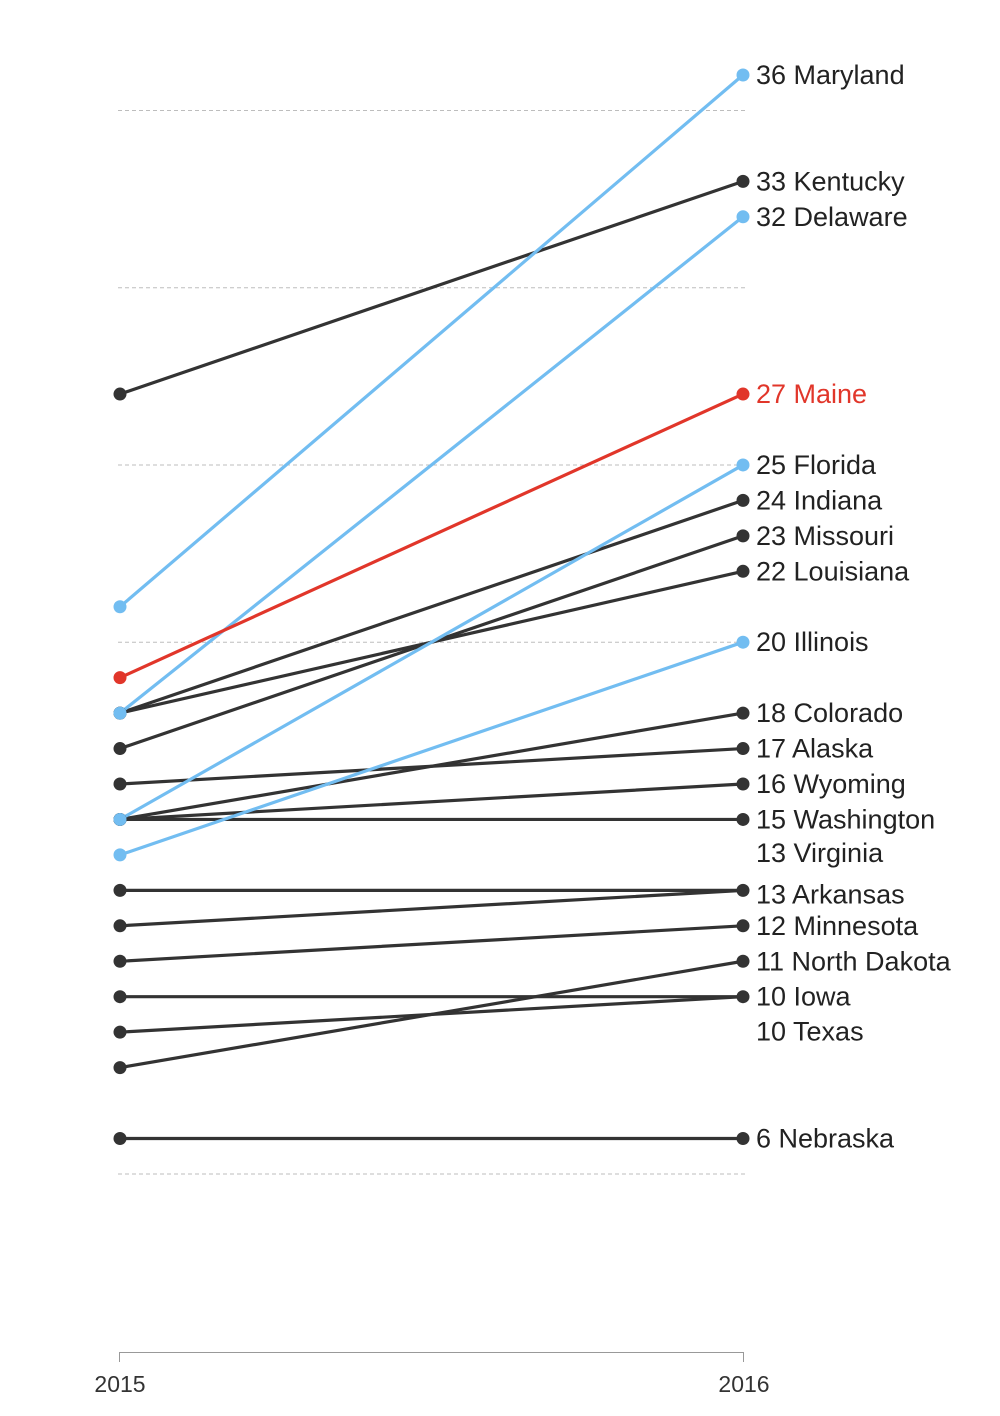 The height and width of the screenshot is (1416, 1000). What do you see at coordinates (819, 500) in the screenshot?
I see `label-indiana: 24 Indiana` at bounding box center [819, 500].